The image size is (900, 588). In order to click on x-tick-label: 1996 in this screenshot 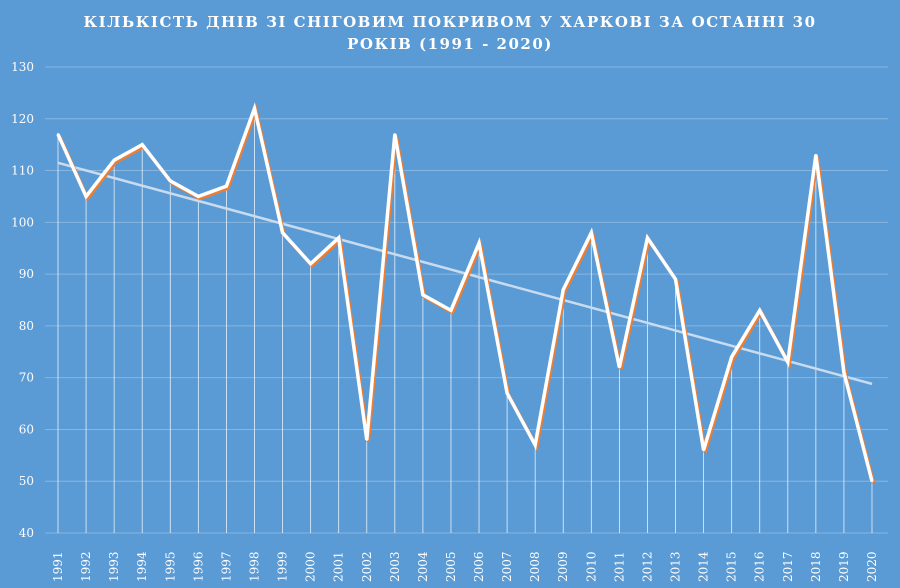, I will do `click(198, 566)`.